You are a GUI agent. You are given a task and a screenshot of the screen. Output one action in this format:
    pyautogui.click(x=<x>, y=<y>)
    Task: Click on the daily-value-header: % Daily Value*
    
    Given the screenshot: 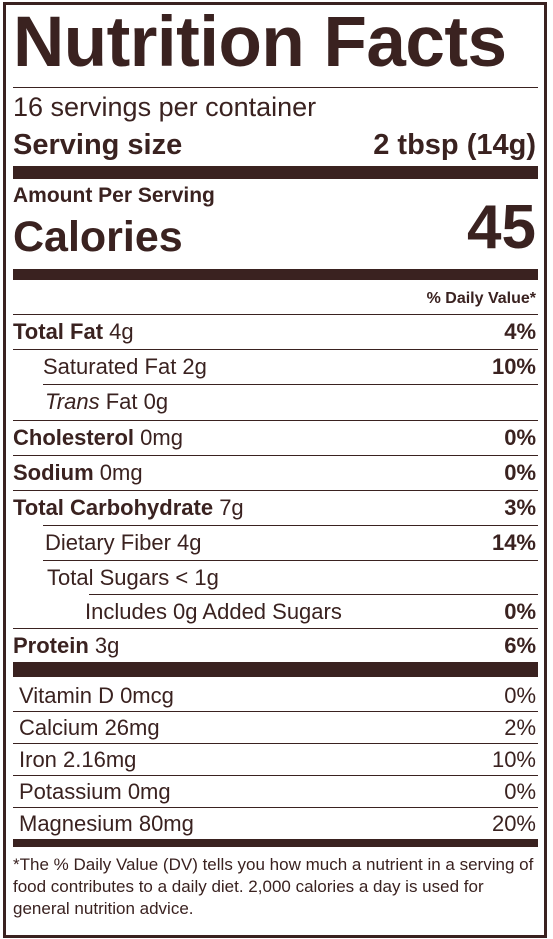 What is the action you would take?
    pyautogui.click(x=481, y=298)
    